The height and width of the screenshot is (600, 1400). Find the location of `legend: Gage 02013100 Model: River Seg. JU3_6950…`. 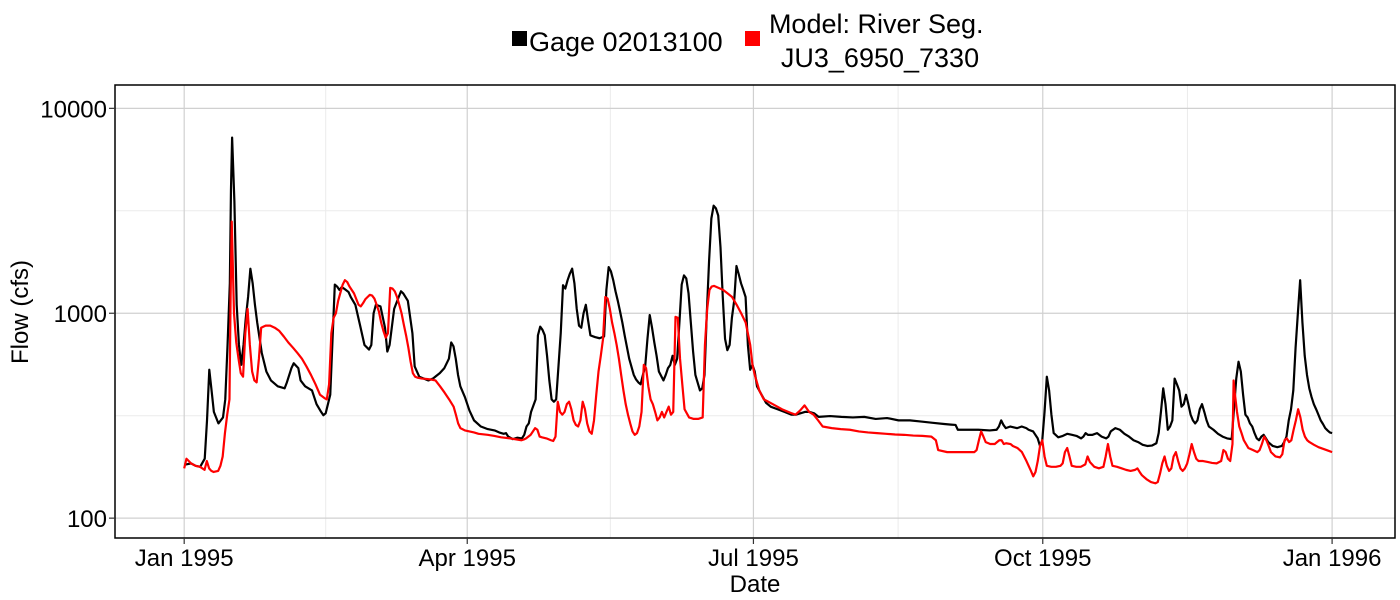

legend: Gage 02013100 Model: River Seg. JU3_6950… is located at coordinates (751, 41).